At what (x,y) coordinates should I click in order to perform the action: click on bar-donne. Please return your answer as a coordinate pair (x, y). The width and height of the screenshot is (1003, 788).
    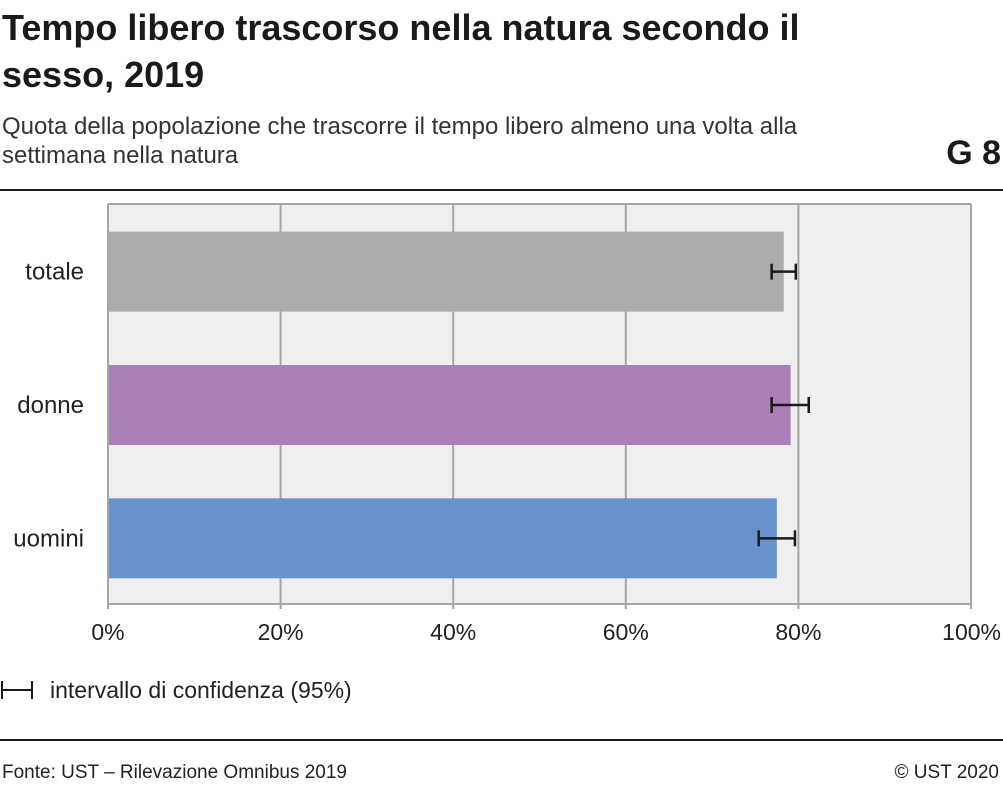
    Looking at the image, I should click on (450, 405).